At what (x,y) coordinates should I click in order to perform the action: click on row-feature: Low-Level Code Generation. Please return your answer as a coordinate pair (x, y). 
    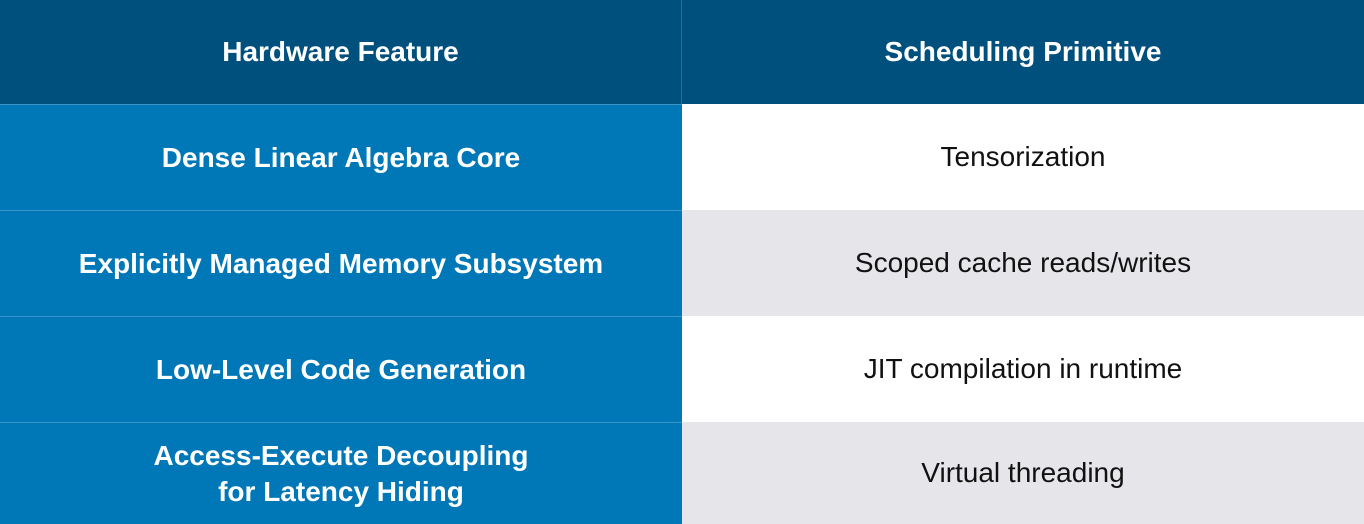
    Looking at the image, I should click on (341, 369).